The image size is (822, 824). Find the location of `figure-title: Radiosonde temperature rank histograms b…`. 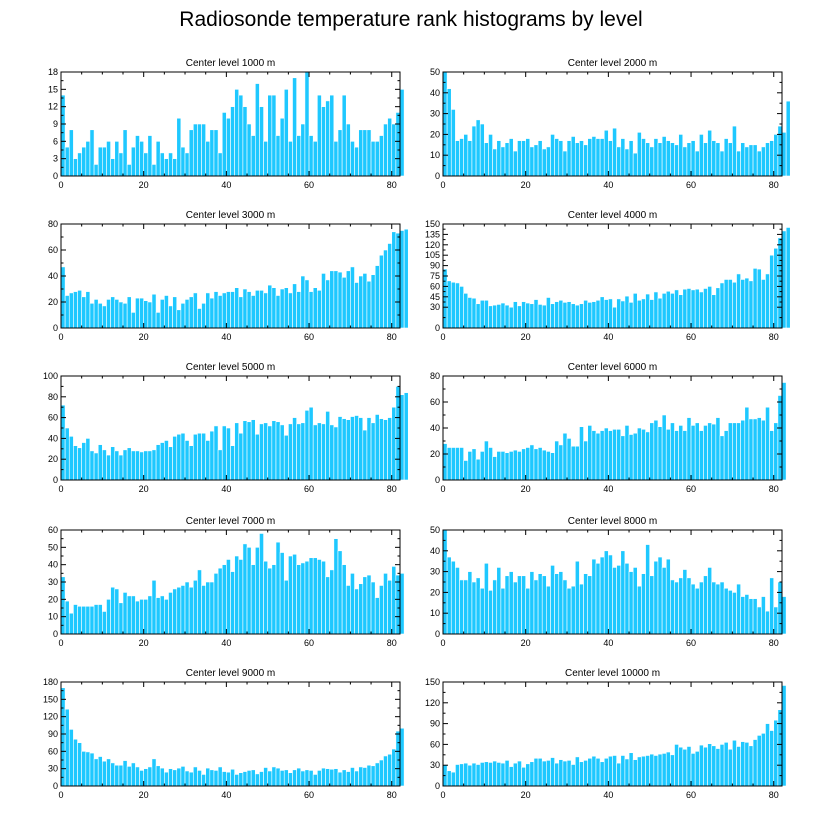

figure-title: Radiosonde temperature rank histograms b… is located at coordinates (411, 19).